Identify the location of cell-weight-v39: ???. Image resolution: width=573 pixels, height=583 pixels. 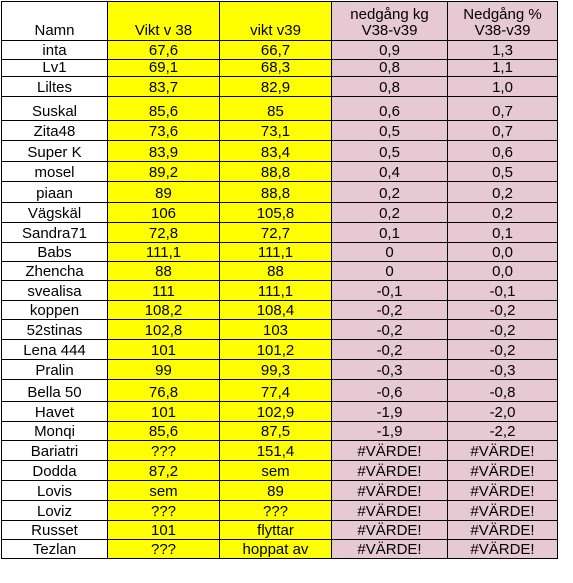
(275, 510).